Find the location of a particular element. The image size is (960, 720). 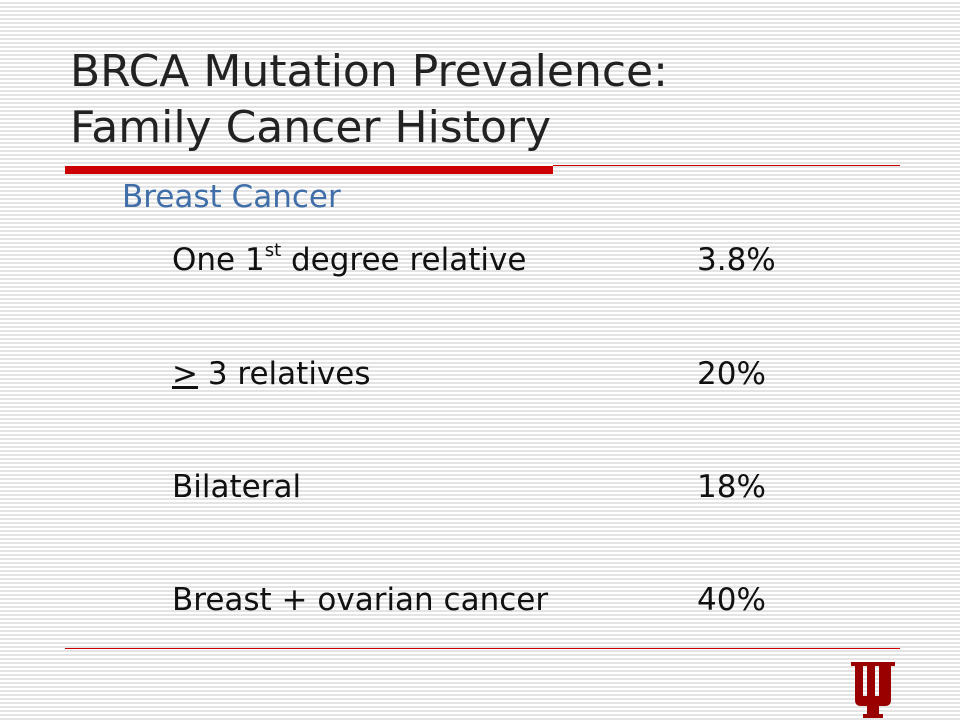

row-label: One 1st degree relative is located at coordinates (349, 260).